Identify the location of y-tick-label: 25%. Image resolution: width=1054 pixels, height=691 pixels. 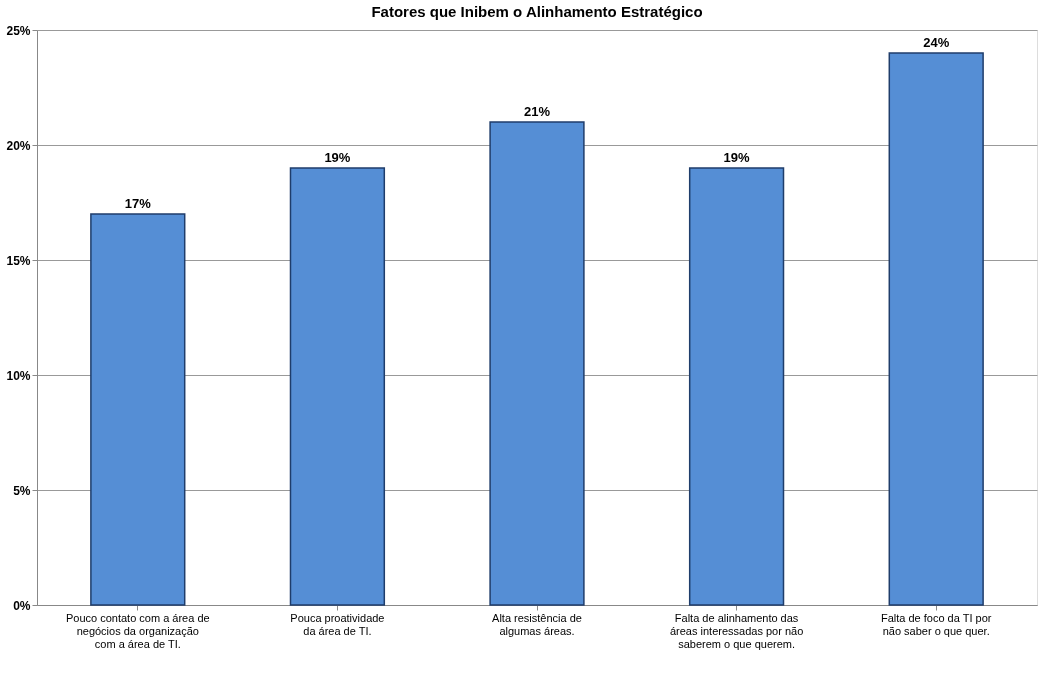
(18, 30).